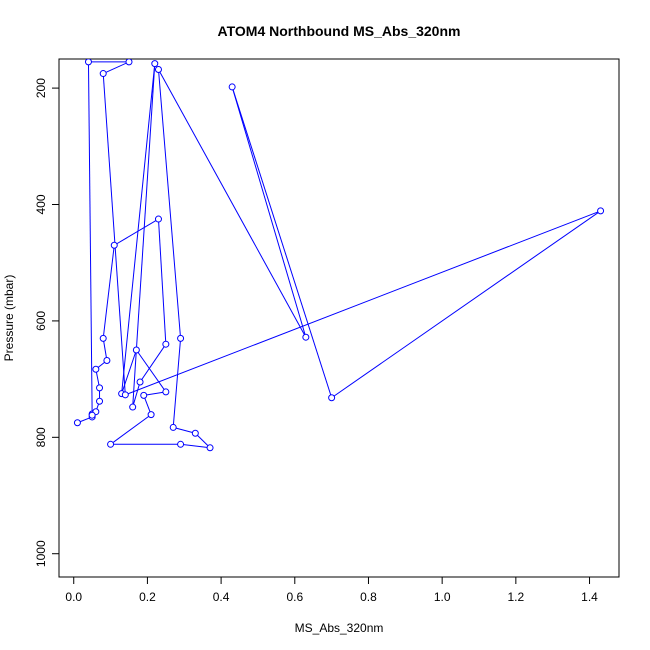  I want to click on chart-title: ATOM4 Northbound MS_Abs_320nm, so click(339, 31).